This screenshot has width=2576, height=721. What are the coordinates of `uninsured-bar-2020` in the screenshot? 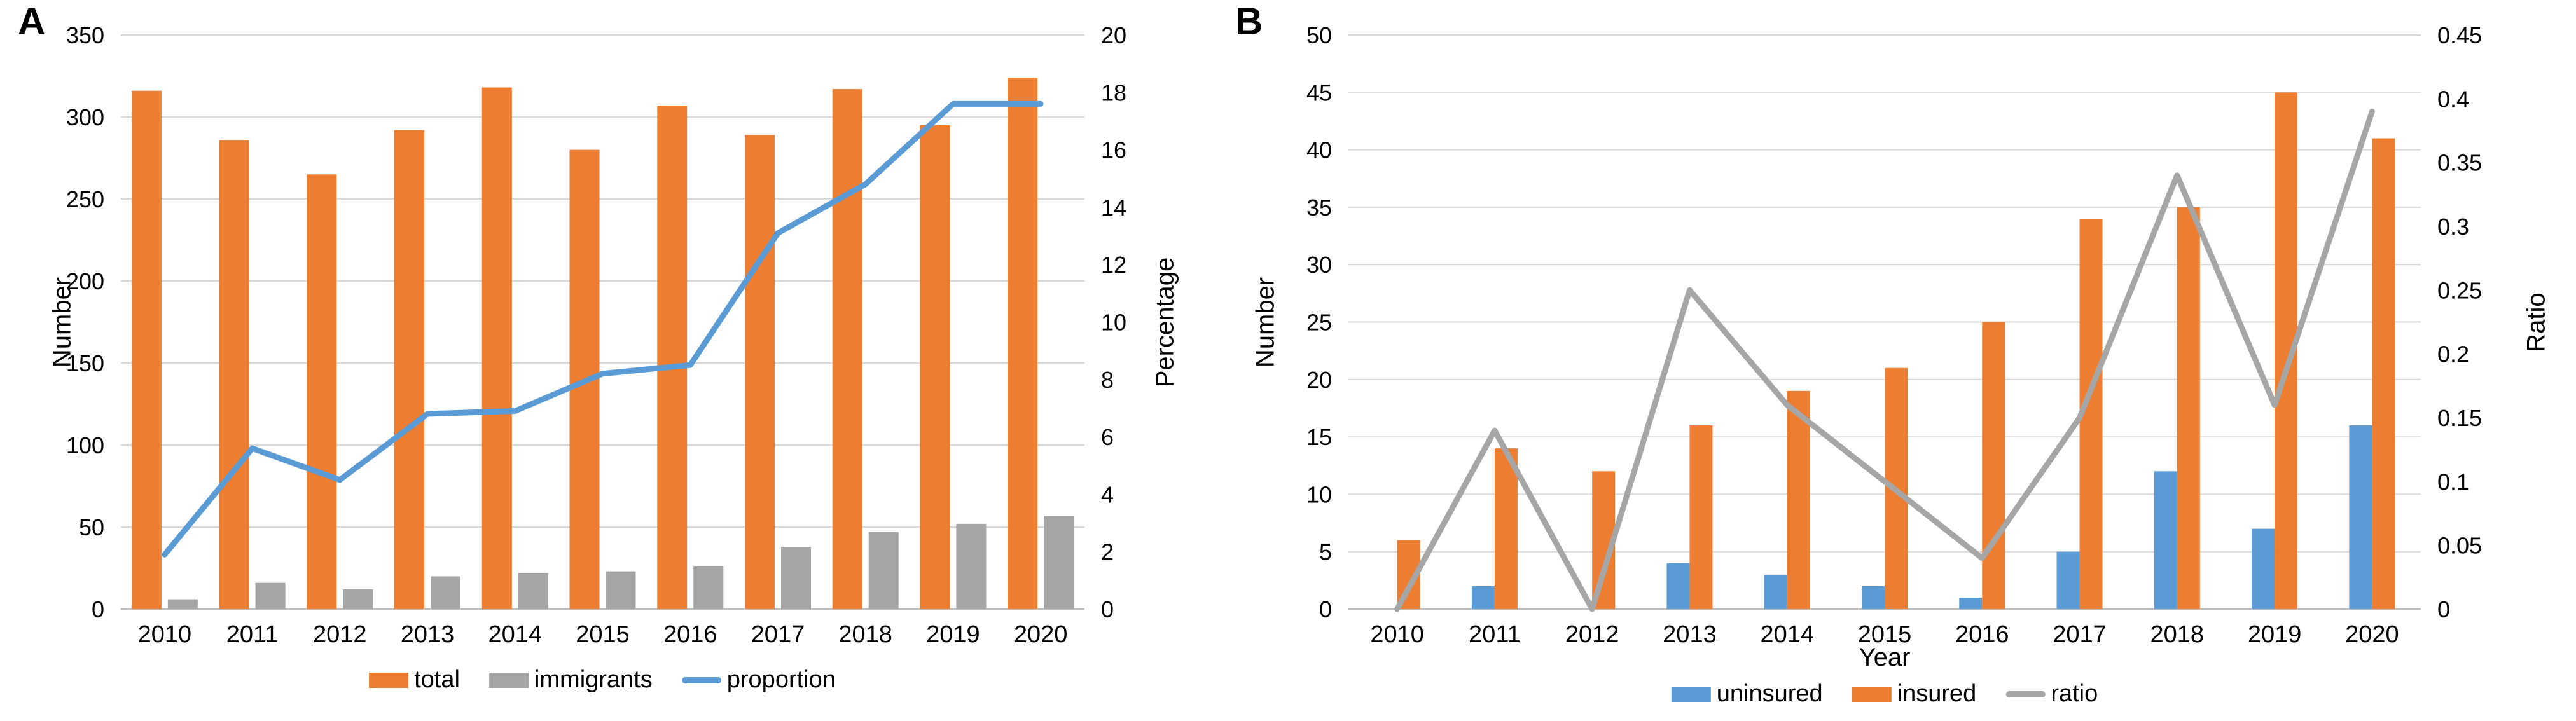 It's located at (2360, 517).